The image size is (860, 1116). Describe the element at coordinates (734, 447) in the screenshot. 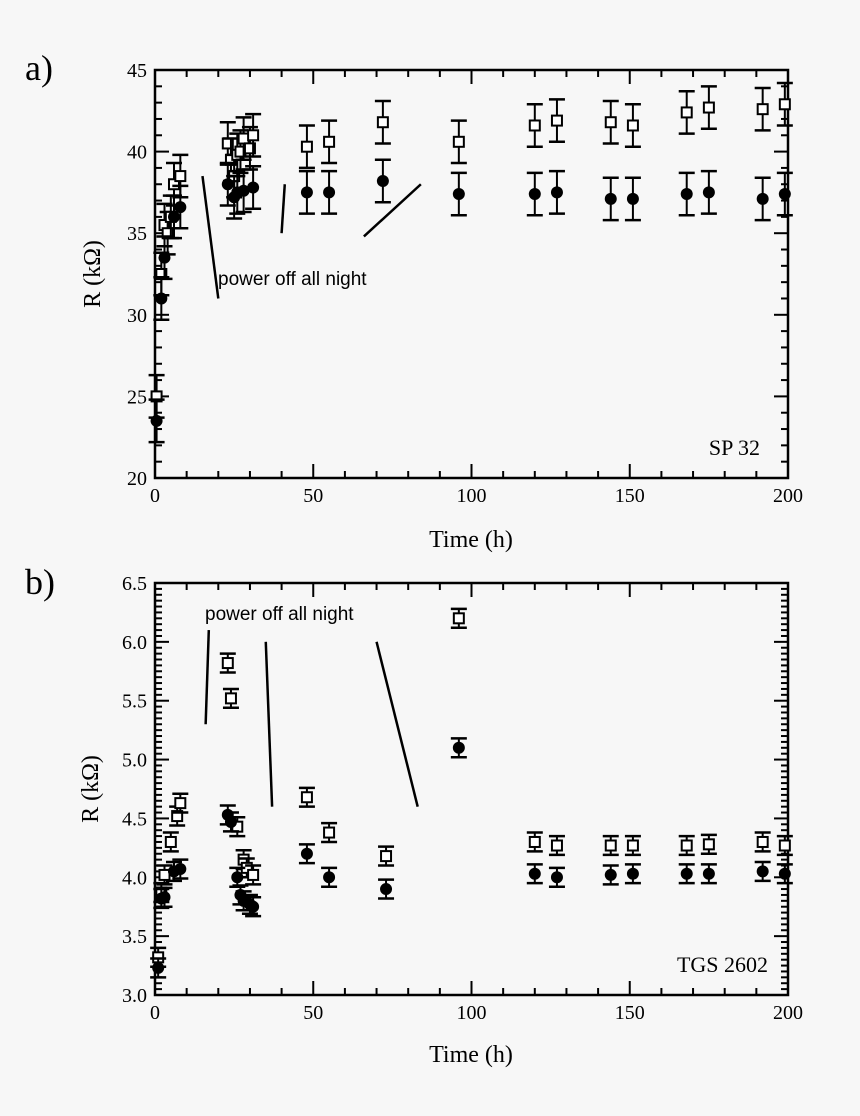

I see `sensor-label-a: SP 32` at that location.